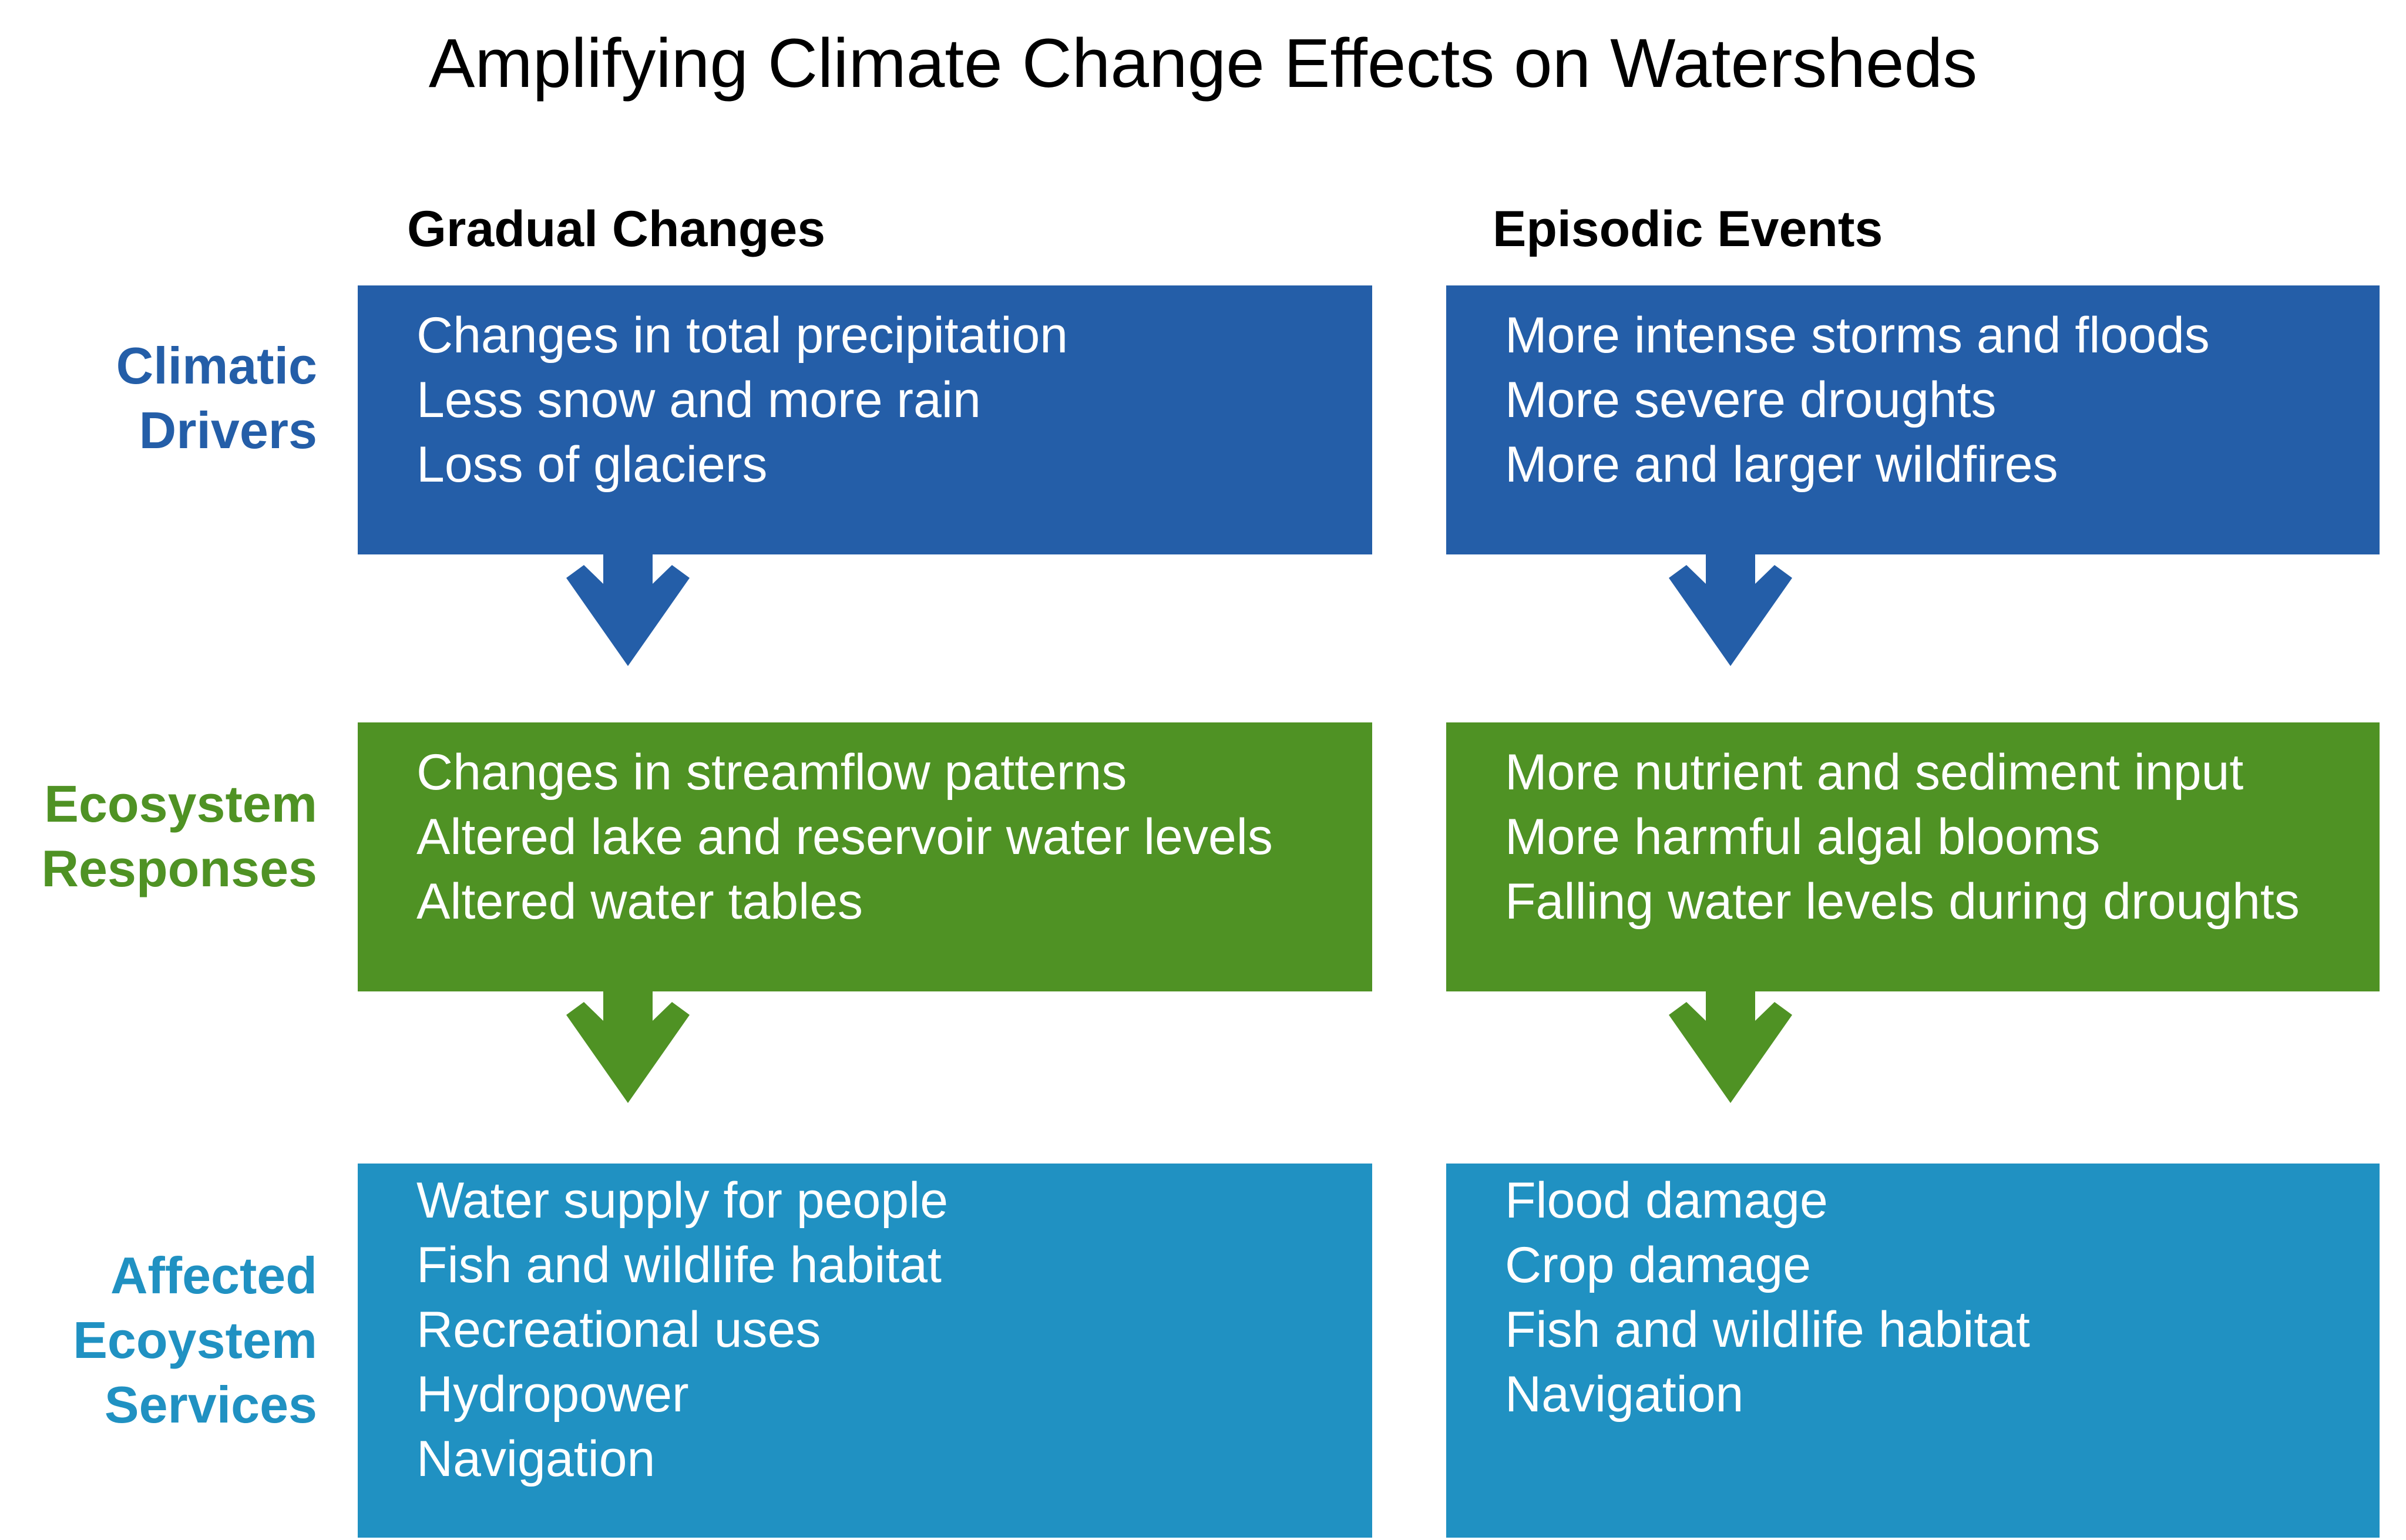 Image resolution: width=2406 pixels, height=1540 pixels. I want to click on row-label-affected-services: Affected Ecoystem Services, so click(195, 1340).